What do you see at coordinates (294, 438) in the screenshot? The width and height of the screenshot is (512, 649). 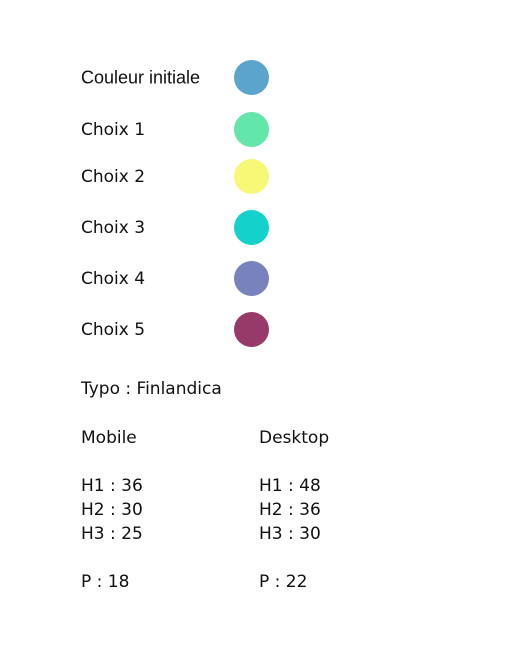 I see `desktop-heading: Desktop` at bounding box center [294, 438].